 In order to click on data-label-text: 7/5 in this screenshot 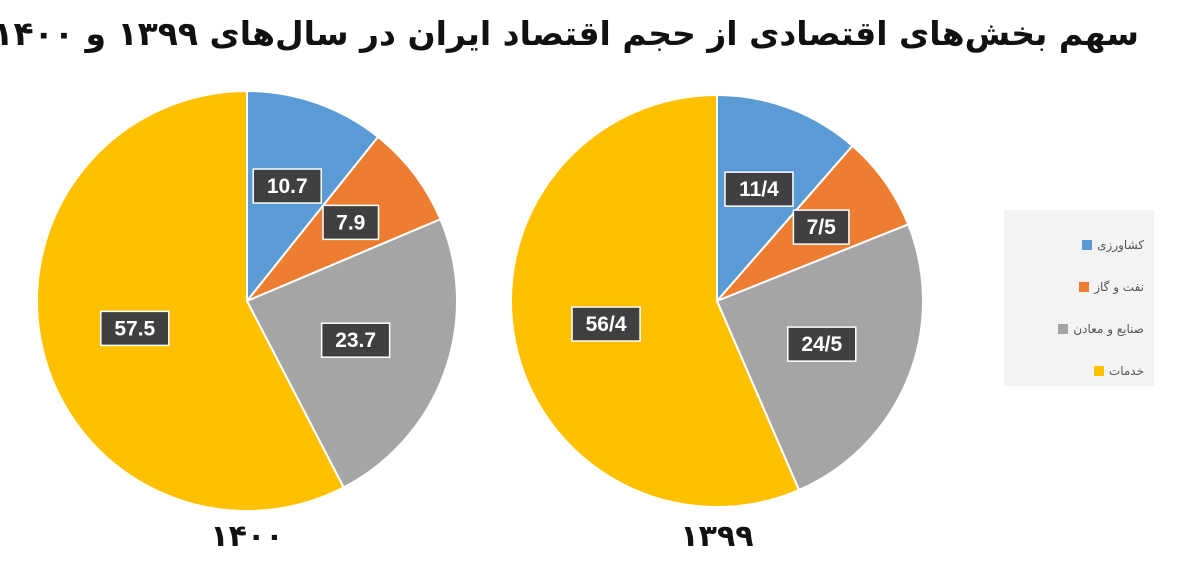, I will do `click(822, 227)`.